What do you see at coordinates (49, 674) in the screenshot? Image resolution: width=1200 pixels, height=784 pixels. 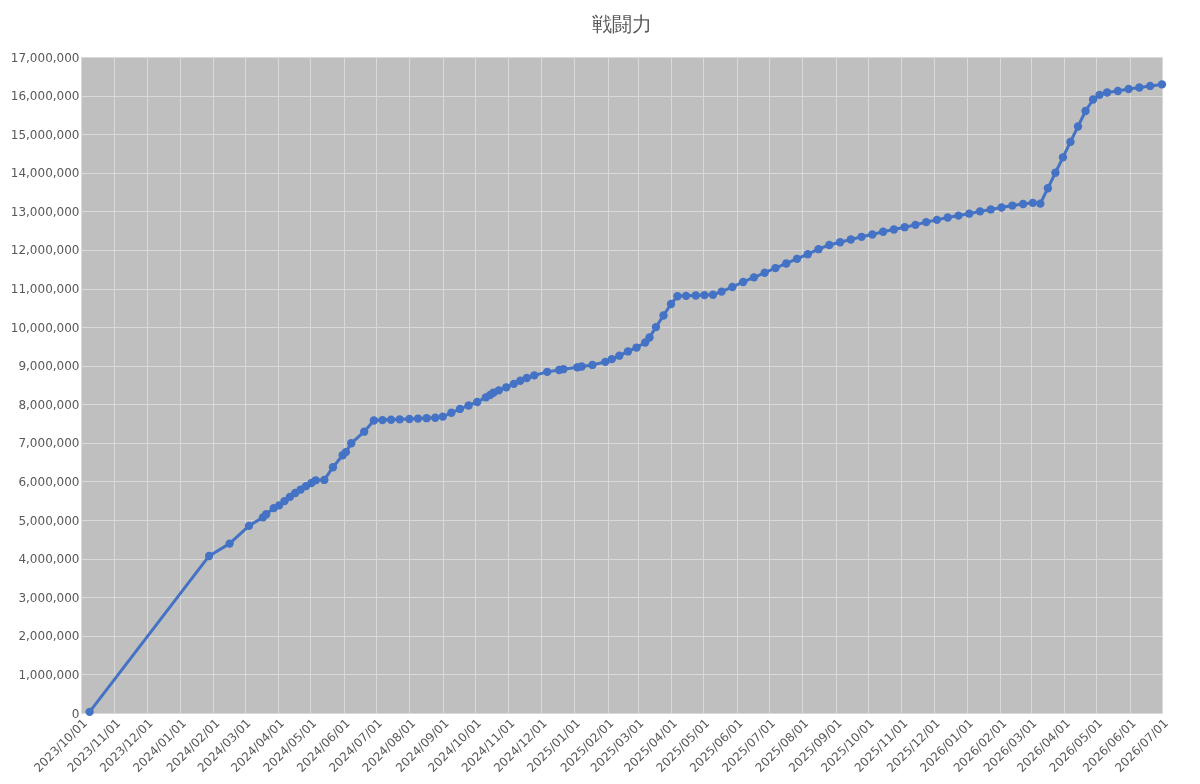 I see `y-tick-label: 1,000,000` at bounding box center [49, 674].